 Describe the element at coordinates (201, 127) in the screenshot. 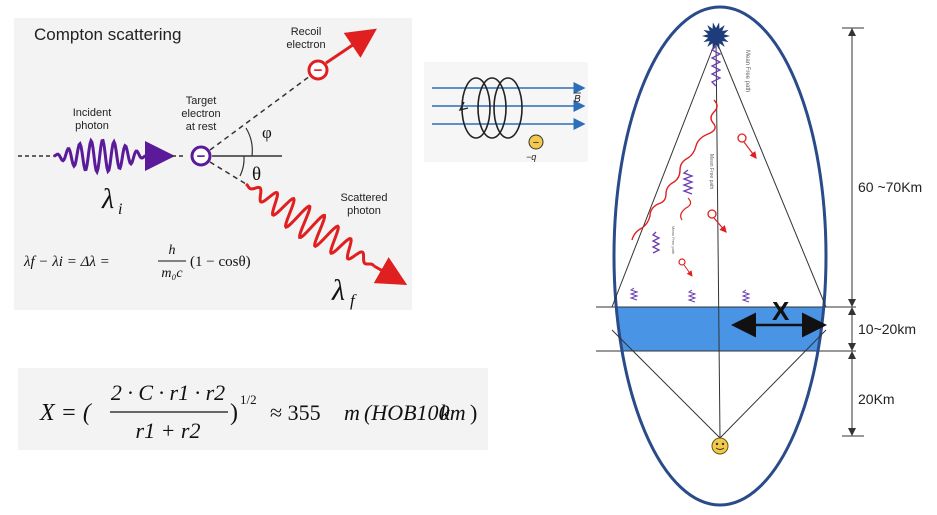

I see `target-label-3: at rest` at that location.